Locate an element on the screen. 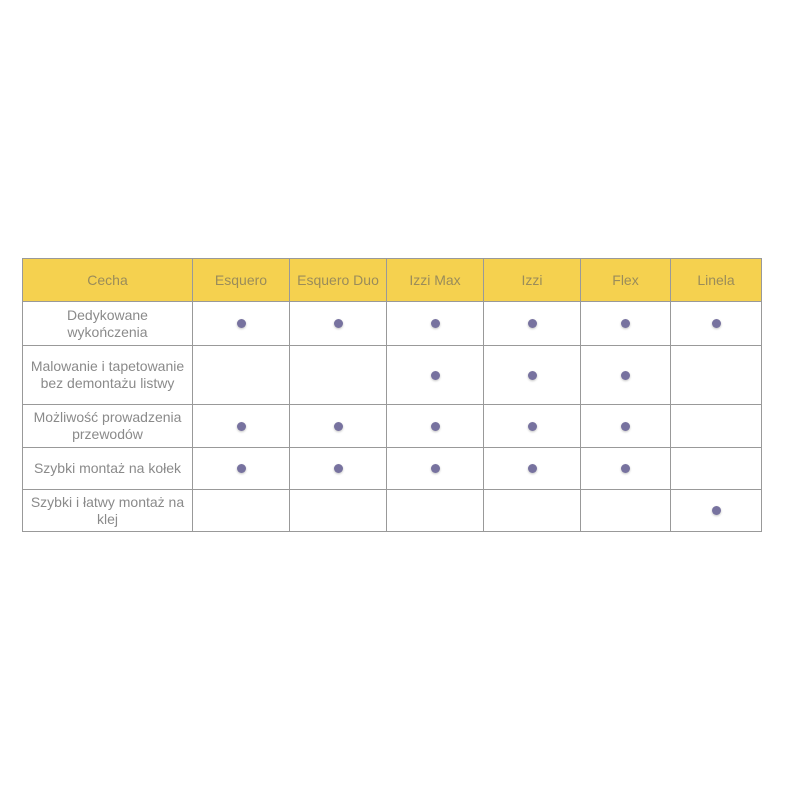 The height and width of the screenshot is (800, 800). feature-label: Dedykowane wykończenia is located at coordinates (107, 323).